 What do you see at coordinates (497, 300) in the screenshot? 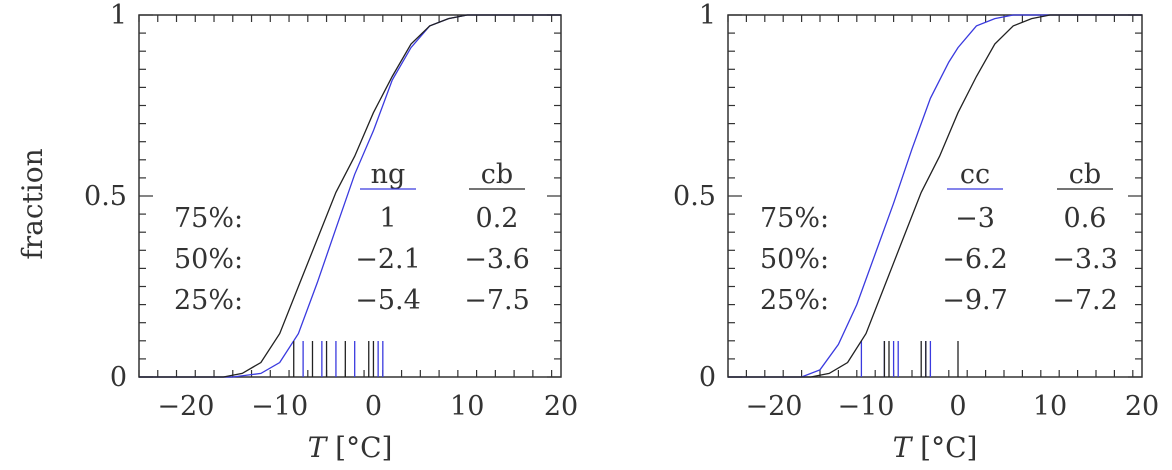
I see `table-cell: −7.5` at bounding box center [497, 300].